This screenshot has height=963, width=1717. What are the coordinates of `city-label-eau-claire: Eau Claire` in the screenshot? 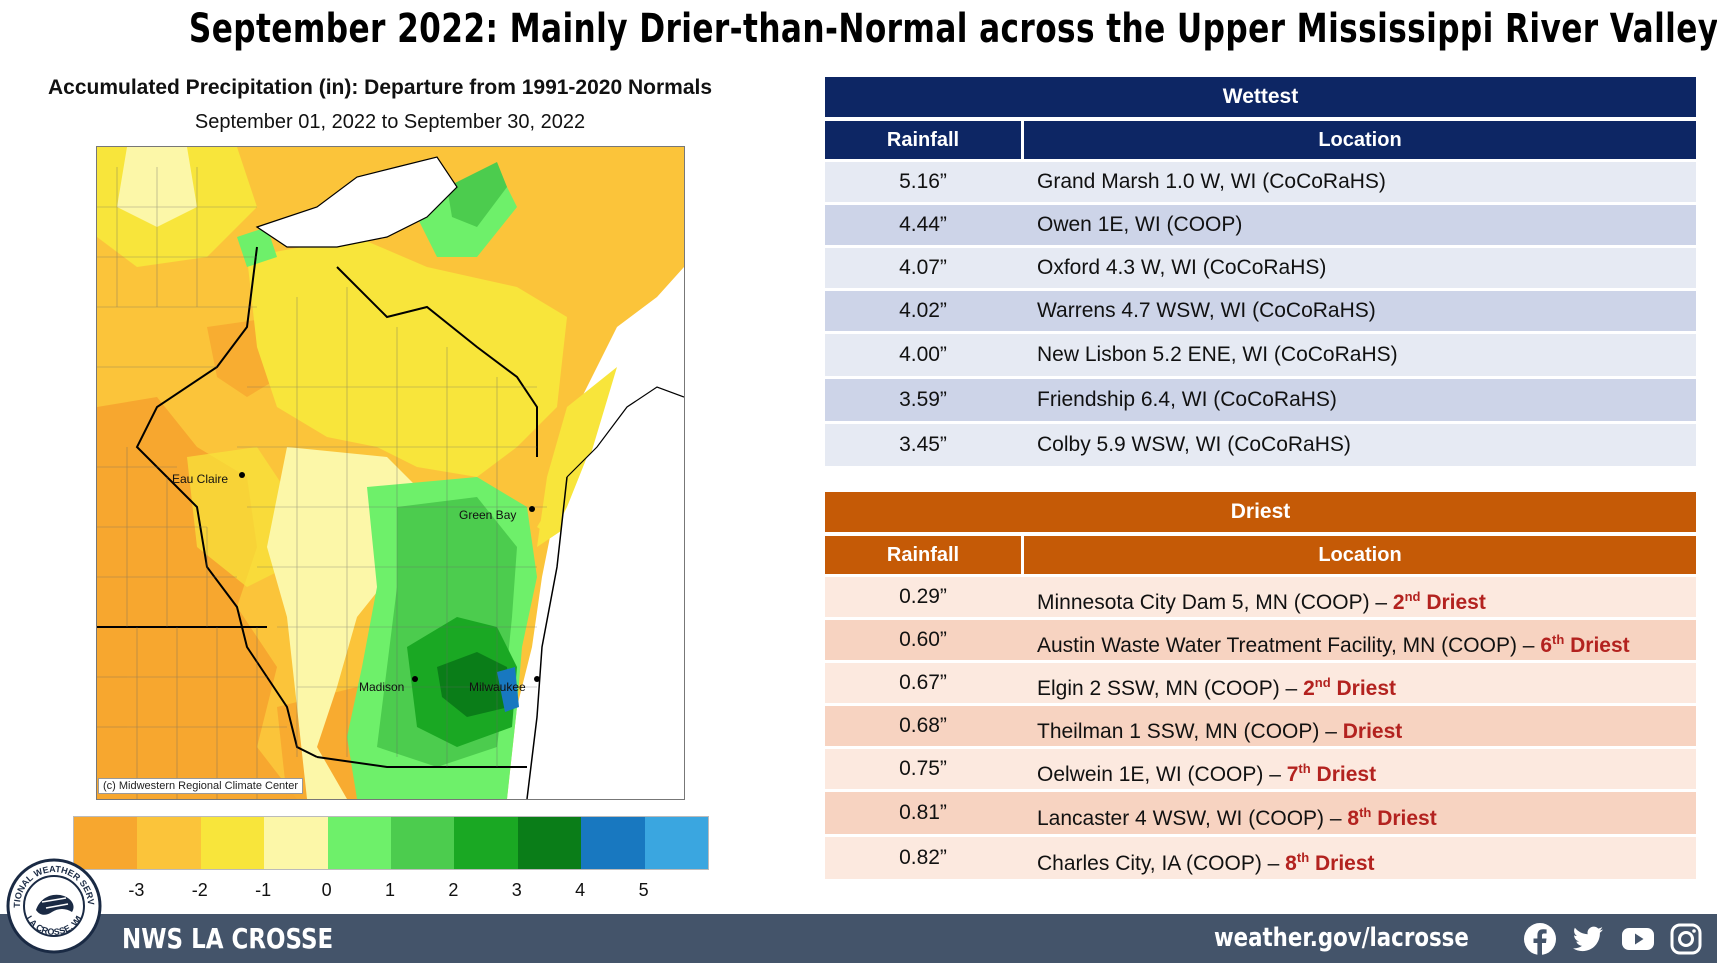 It's located at (200, 479).